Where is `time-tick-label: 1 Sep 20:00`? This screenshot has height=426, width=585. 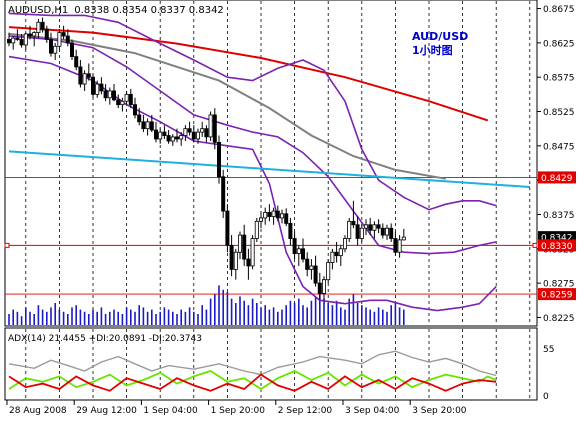 time-tick-label: 1 Sep 20:00 is located at coordinates (238, 411).